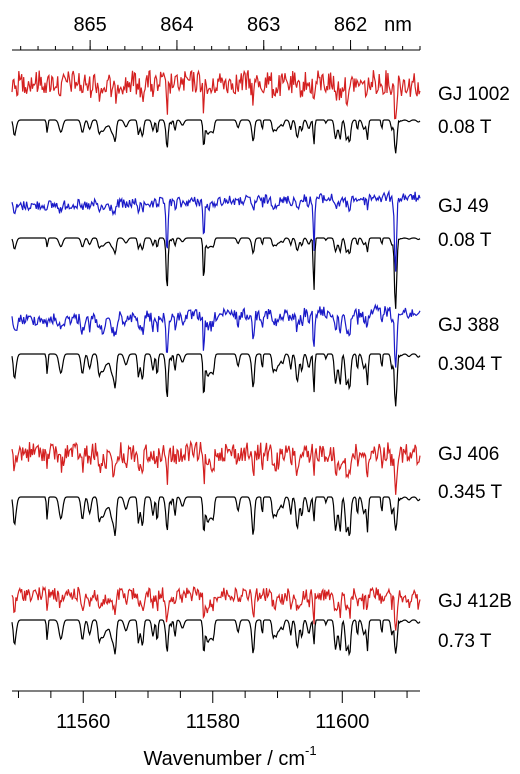 Image resolution: width=520 pixels, height=774 pixels. What do you see at coordinates (398, 25) in the screenshot?
I see `top-axis-unit: nm` at bounding box center [398, 25].